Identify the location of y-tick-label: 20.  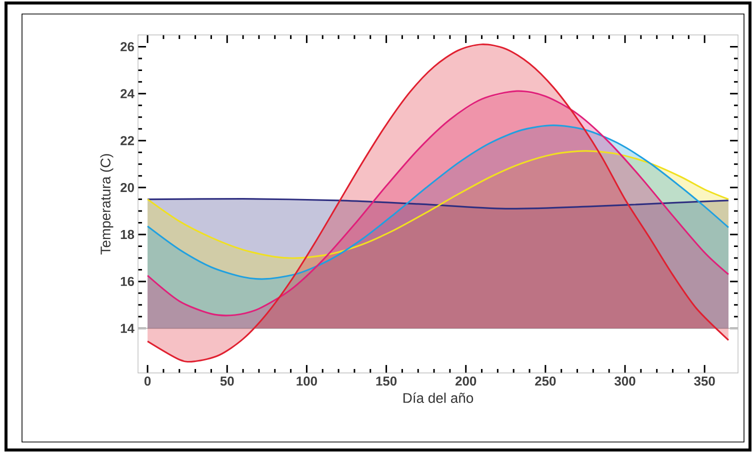
(127, 187).